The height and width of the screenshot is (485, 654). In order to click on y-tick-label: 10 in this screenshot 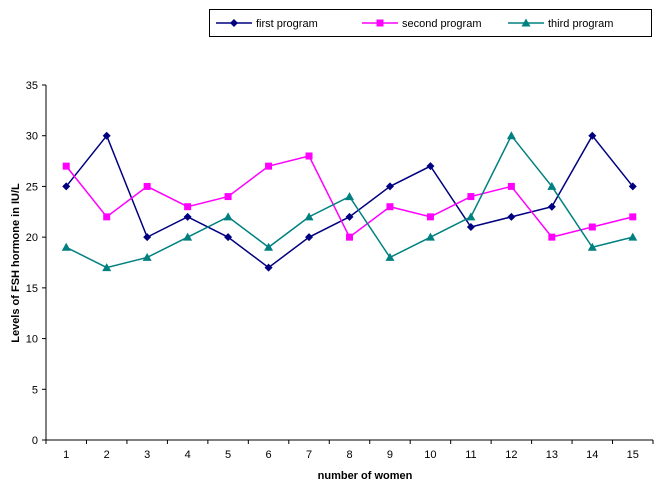, I will do `click(32, 340)`.